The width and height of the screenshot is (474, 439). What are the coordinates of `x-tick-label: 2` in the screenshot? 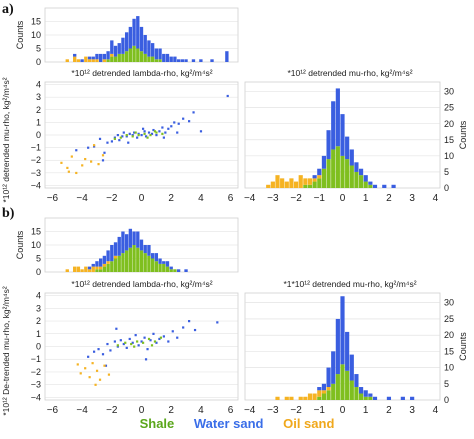 It's located at (171, 198).